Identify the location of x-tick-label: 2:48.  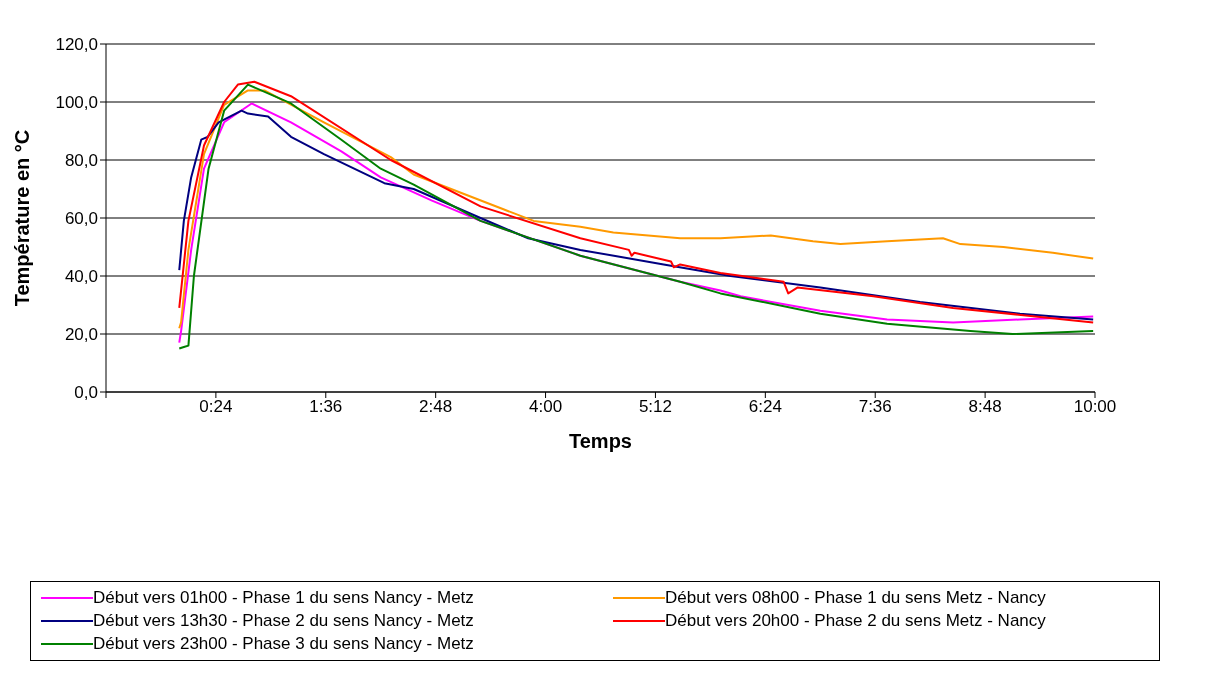
(436, 407).